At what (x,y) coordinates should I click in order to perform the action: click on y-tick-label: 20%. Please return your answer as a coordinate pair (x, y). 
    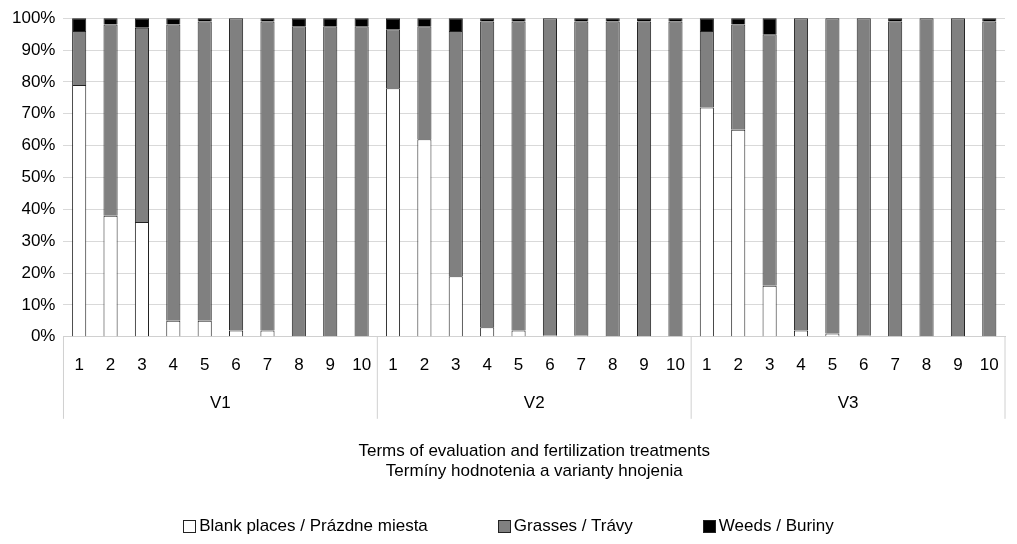
    Looking at the image, I should click on (38, 272).